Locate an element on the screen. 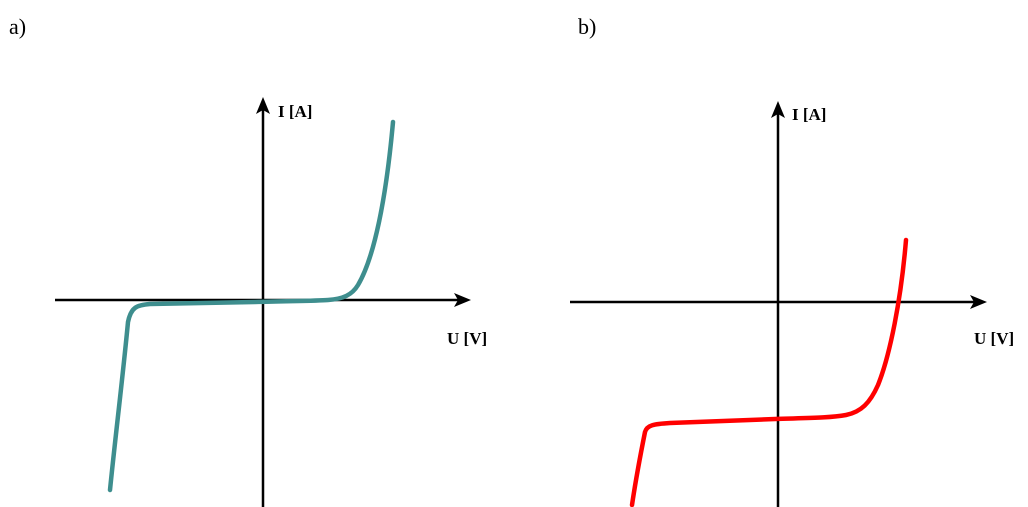 This screenshot has width=1028, height=507. panel-a-y-axis-label: I [A] is located at coordinates (295, 111).